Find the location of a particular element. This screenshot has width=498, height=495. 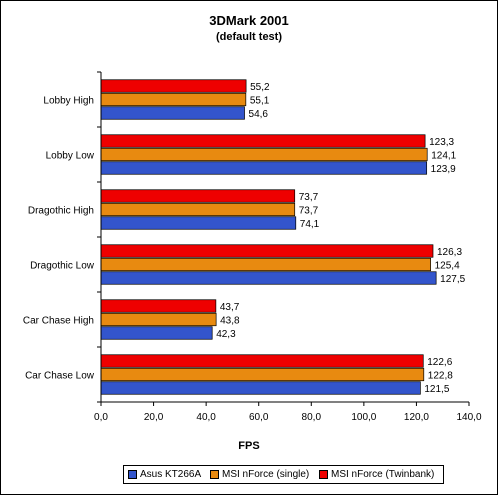

x-tick-label-4: 60,0 is located at coordinates (259, 417).